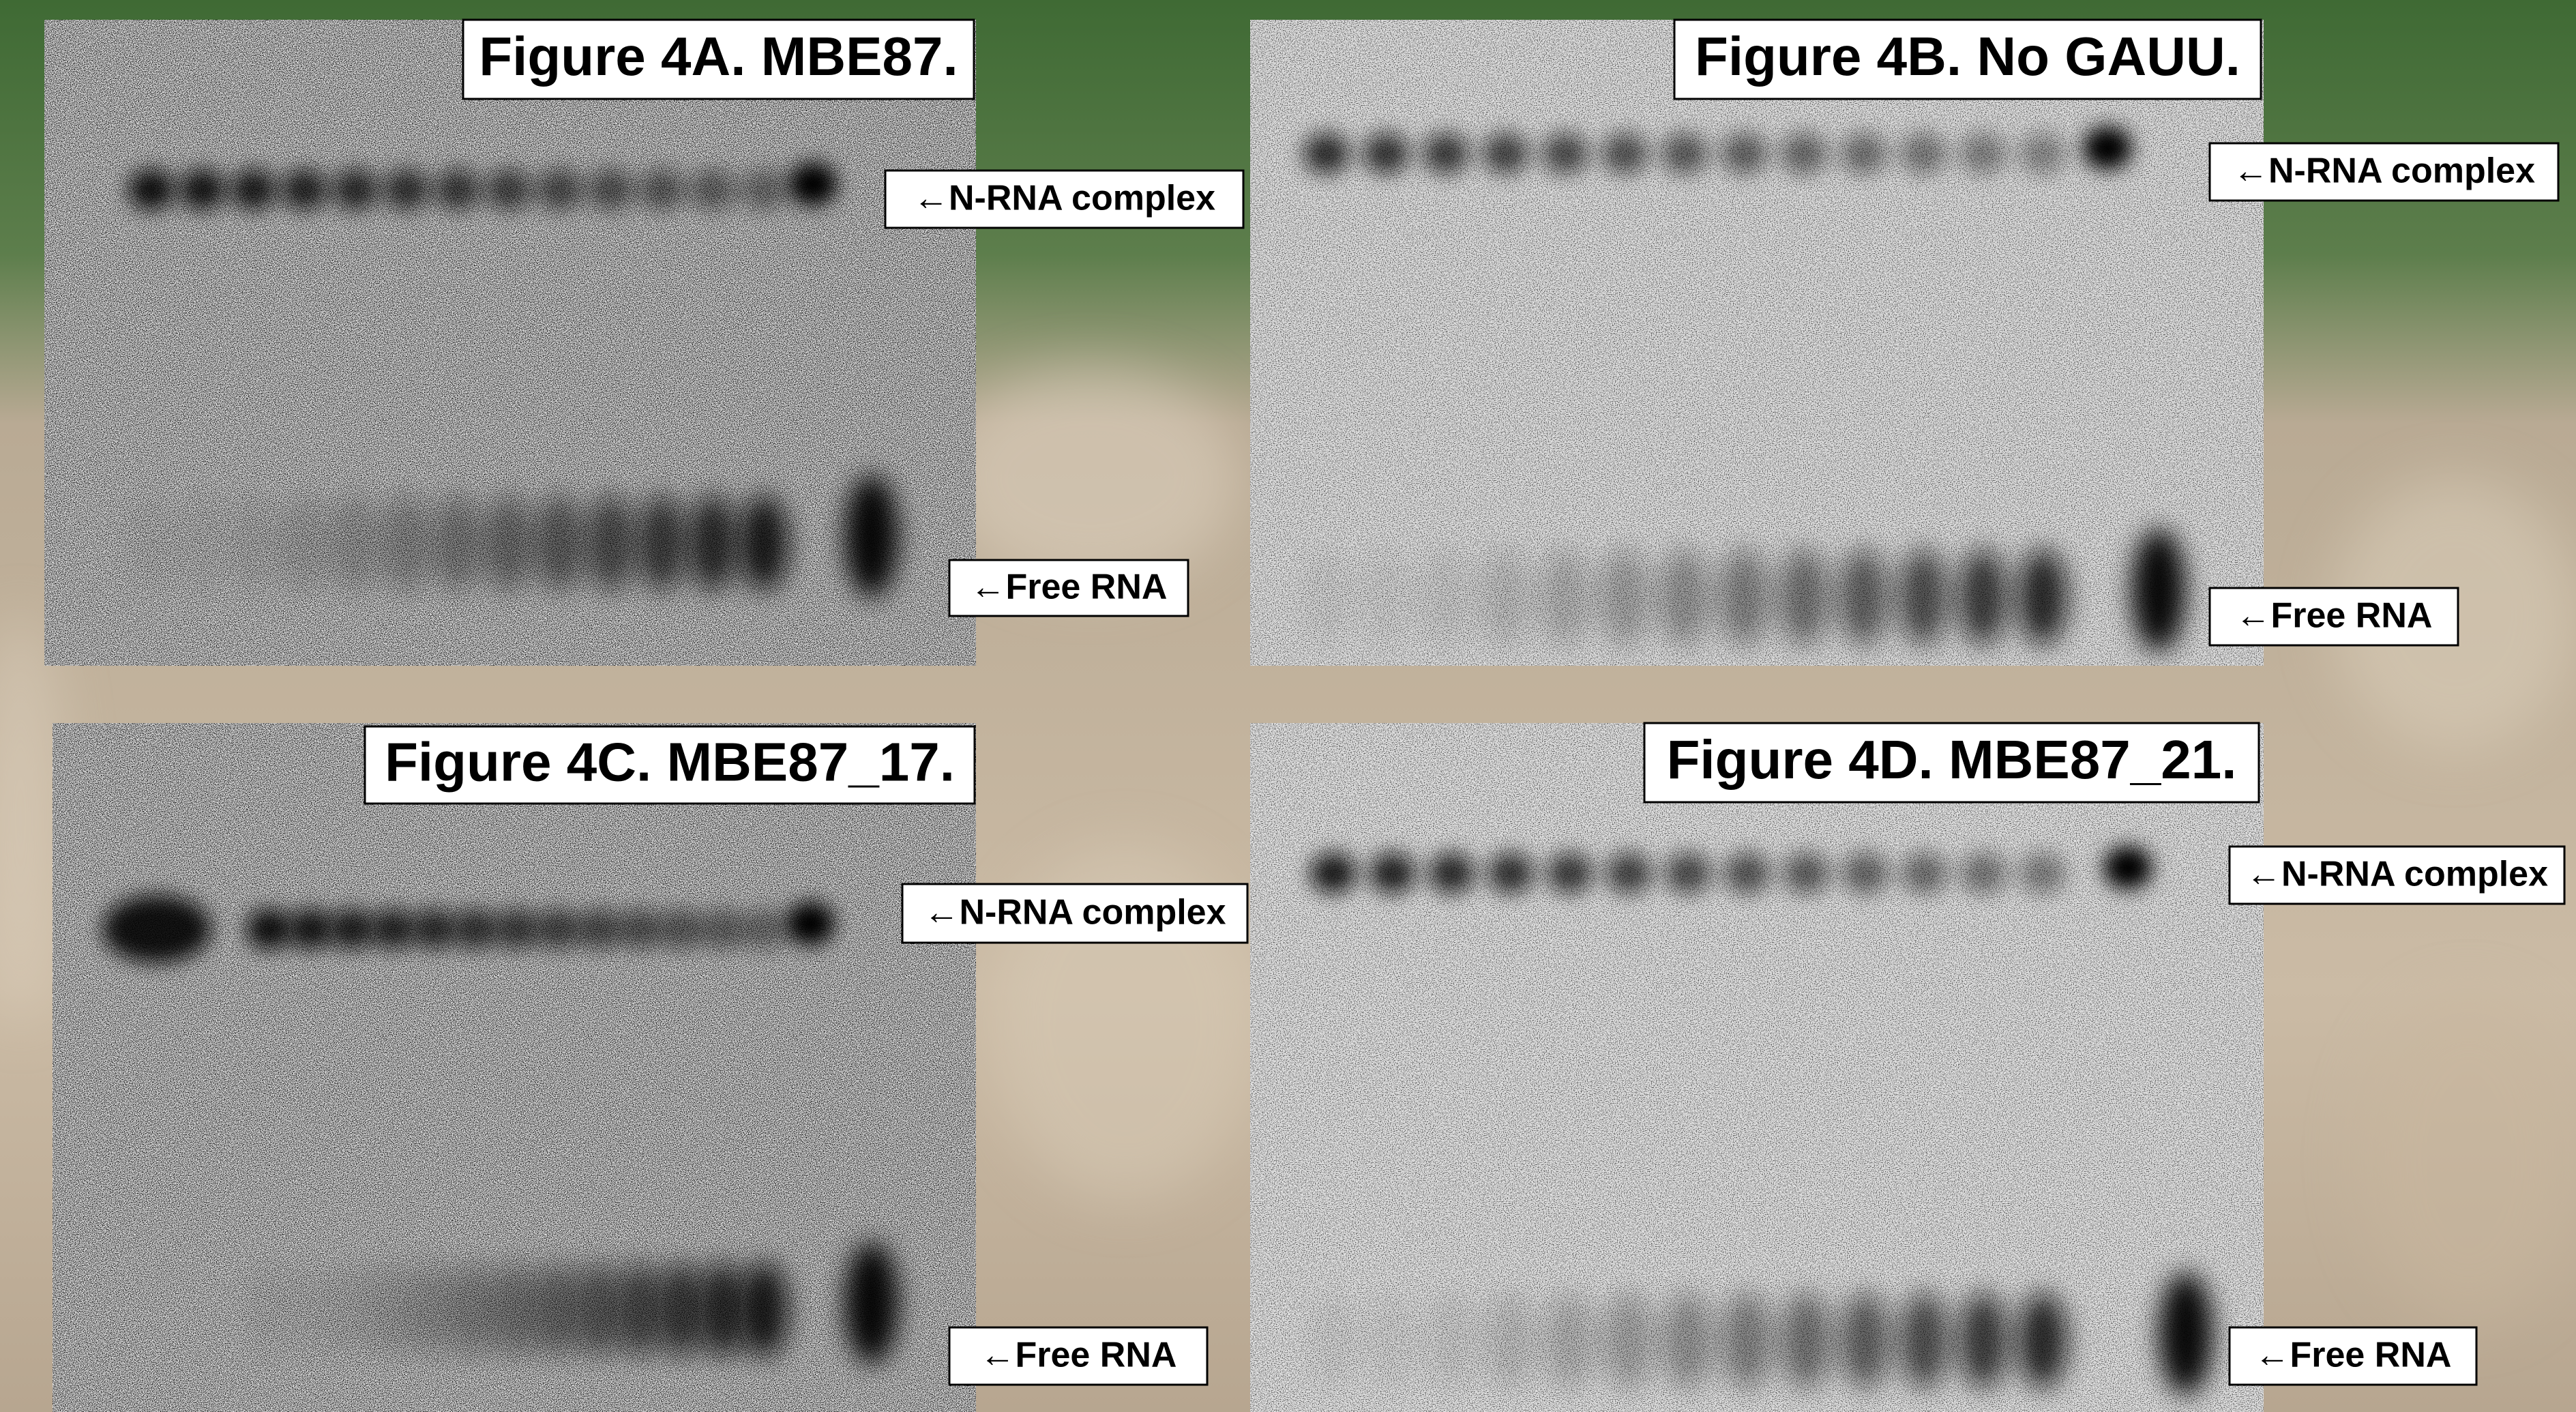 This screenshot has height=1412, width=2576. I want to click on panel-title: Figure 4A. MBE87., so click(718, 57).